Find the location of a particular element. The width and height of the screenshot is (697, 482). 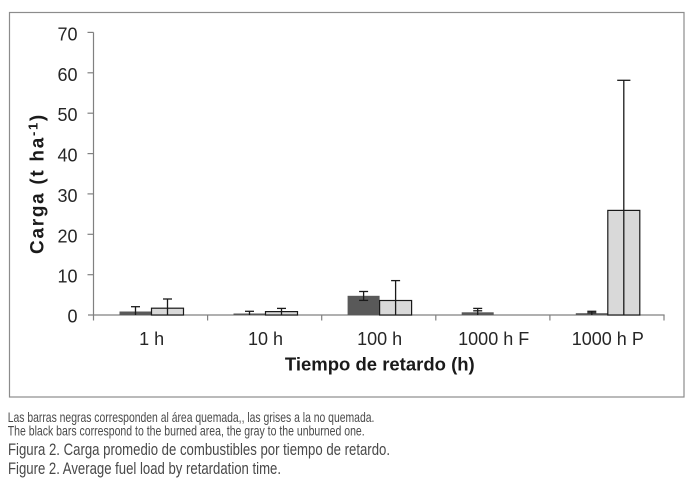

svg-text: 60 is located at coordinates (67, 75).